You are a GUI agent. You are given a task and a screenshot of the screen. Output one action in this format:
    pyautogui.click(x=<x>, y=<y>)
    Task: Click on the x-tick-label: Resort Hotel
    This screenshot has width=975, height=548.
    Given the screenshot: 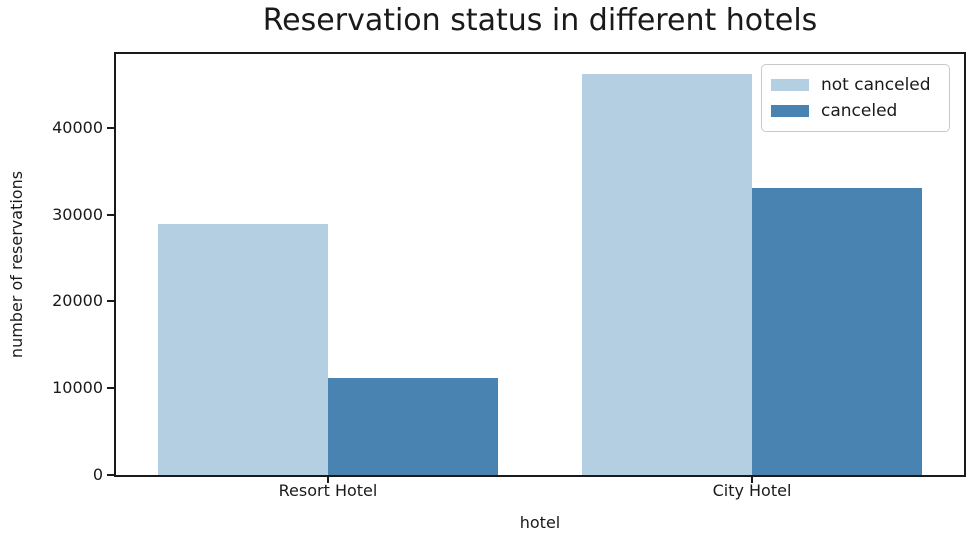 What is the action you would take?
    pyautogui.click(x=328, y=490)
    